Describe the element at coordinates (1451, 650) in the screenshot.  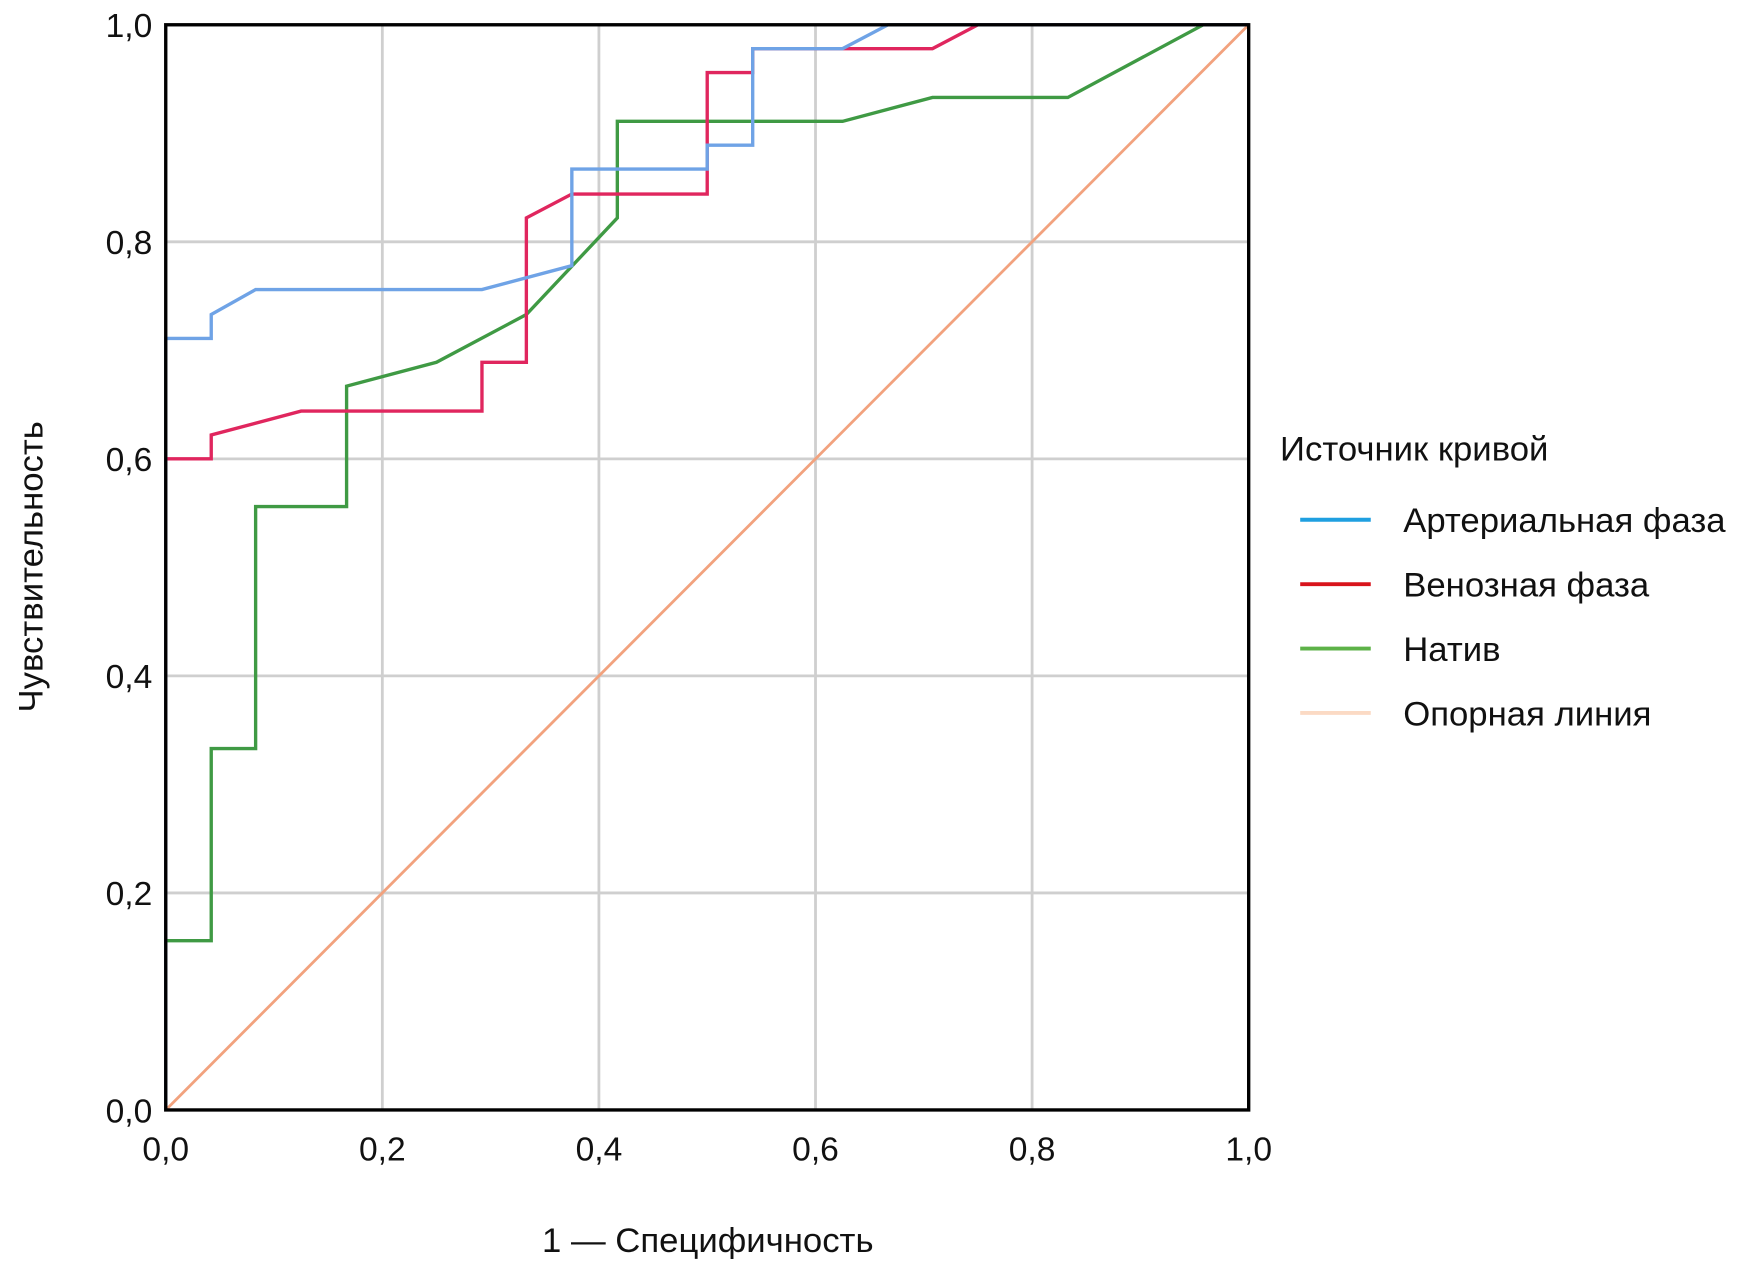
I see `legend-item-label: Натив` at that location.